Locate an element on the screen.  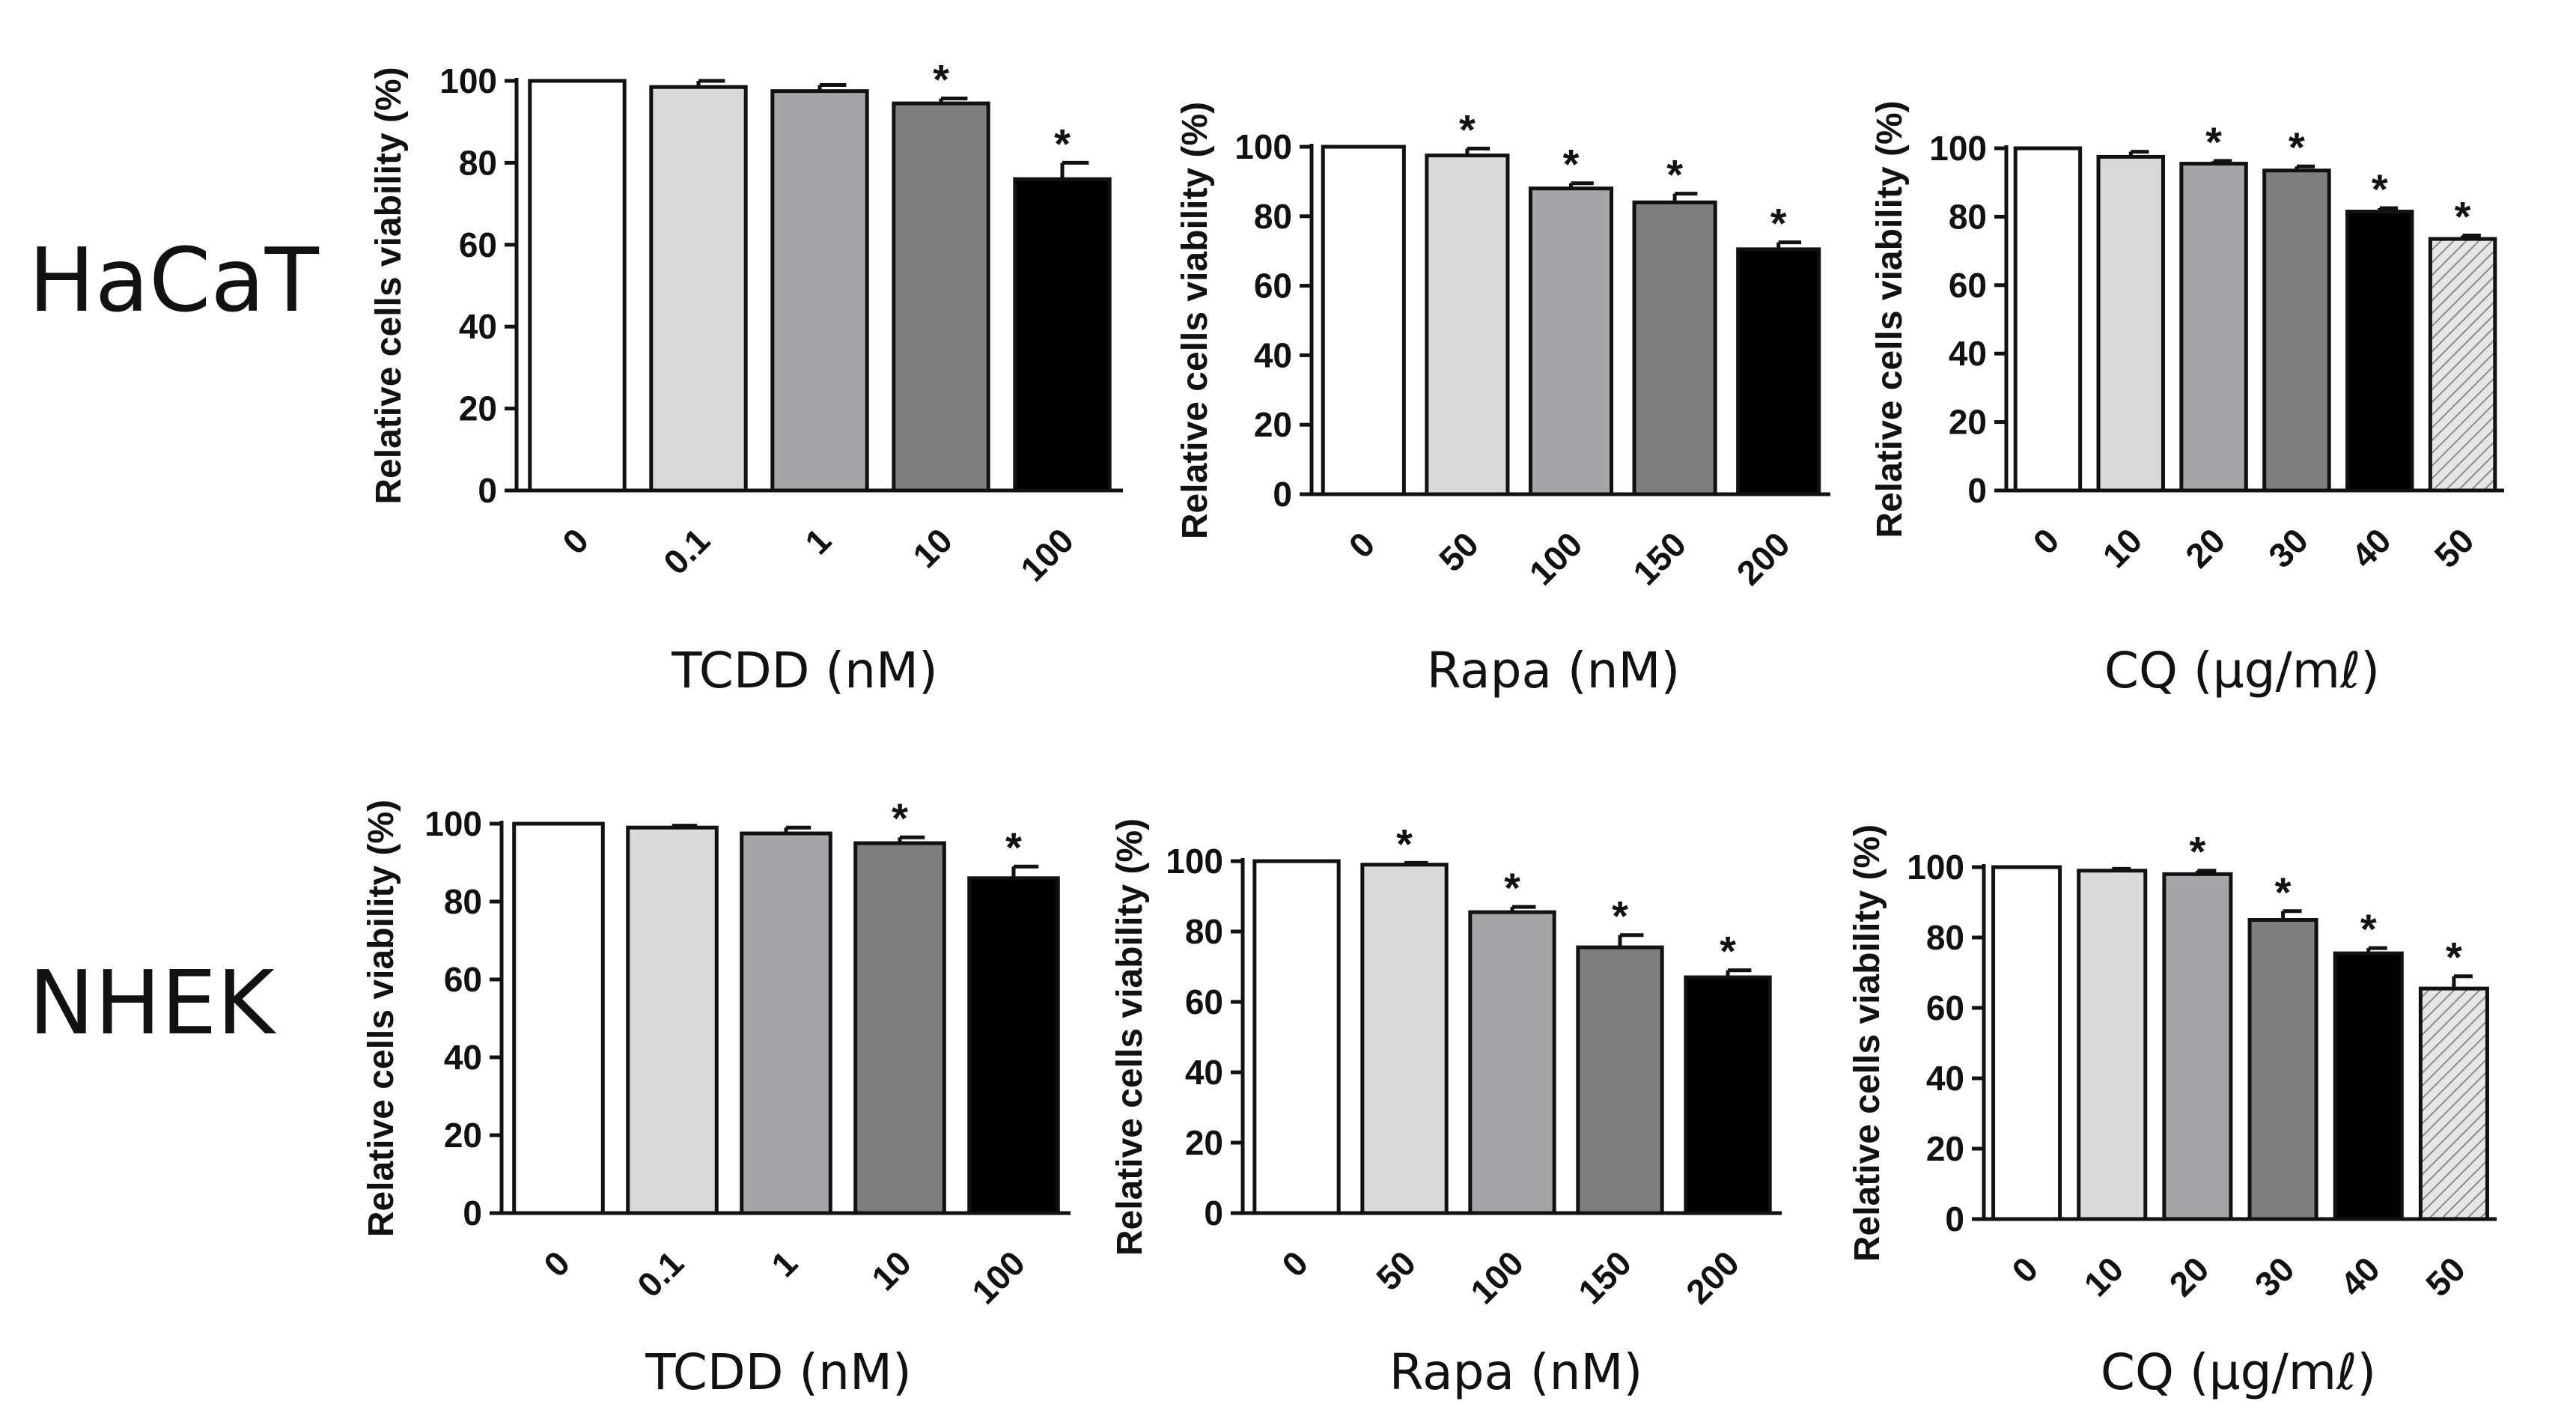
x-tick-label: 40 is located at coordinates (2360, 1276).